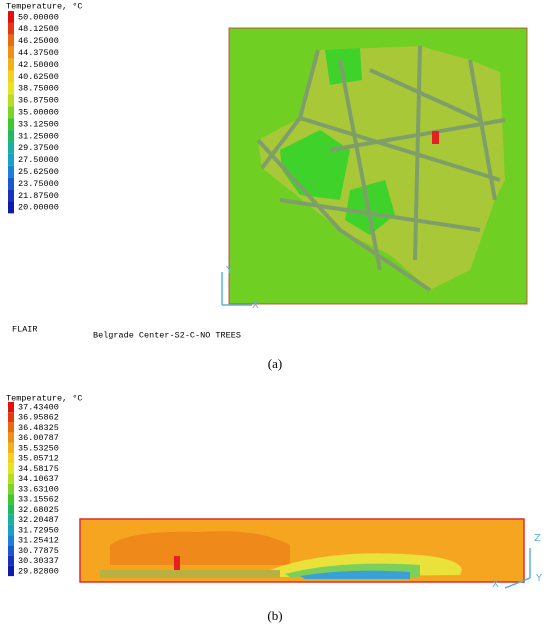  What do you see at coordinates (38, 418) in the screenshot?
I see `legend-label: 36.95862` at bounding box center [38, 418].